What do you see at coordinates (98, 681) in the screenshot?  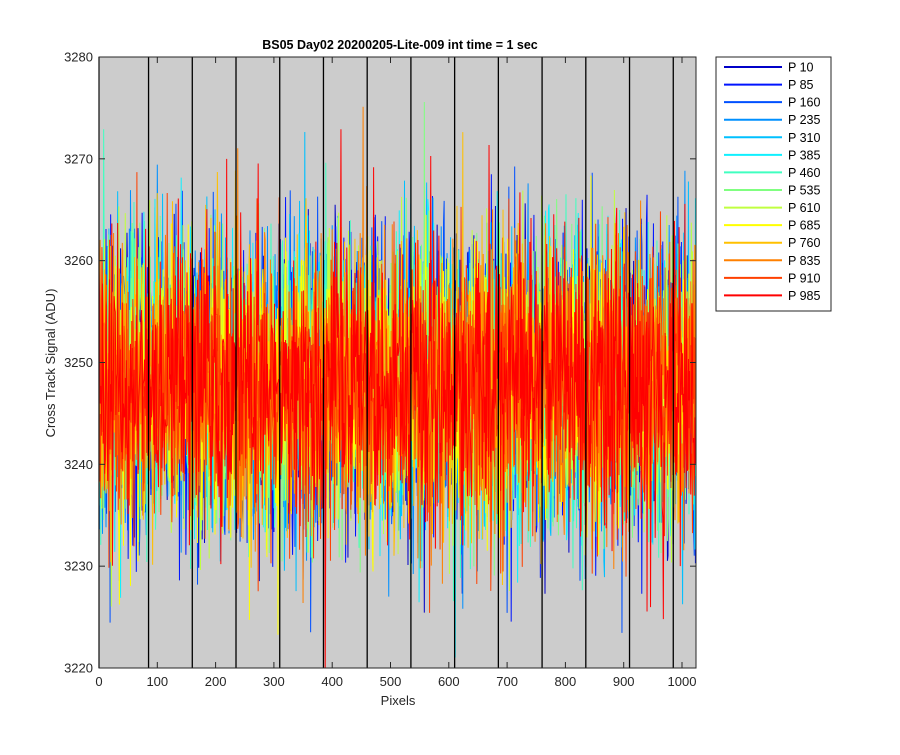 I see `x-tick-label: 0` at bounding box center [98, 681].